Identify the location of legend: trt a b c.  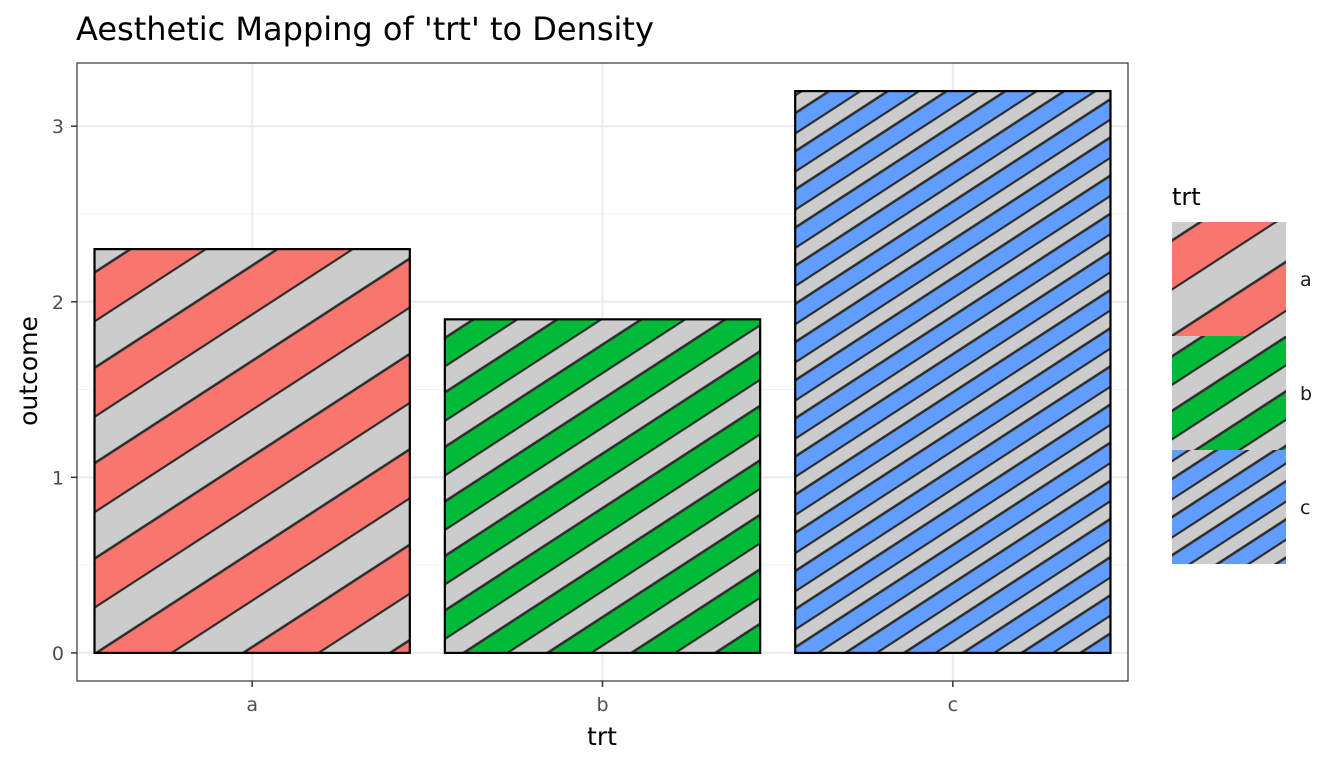
(1242, 373).